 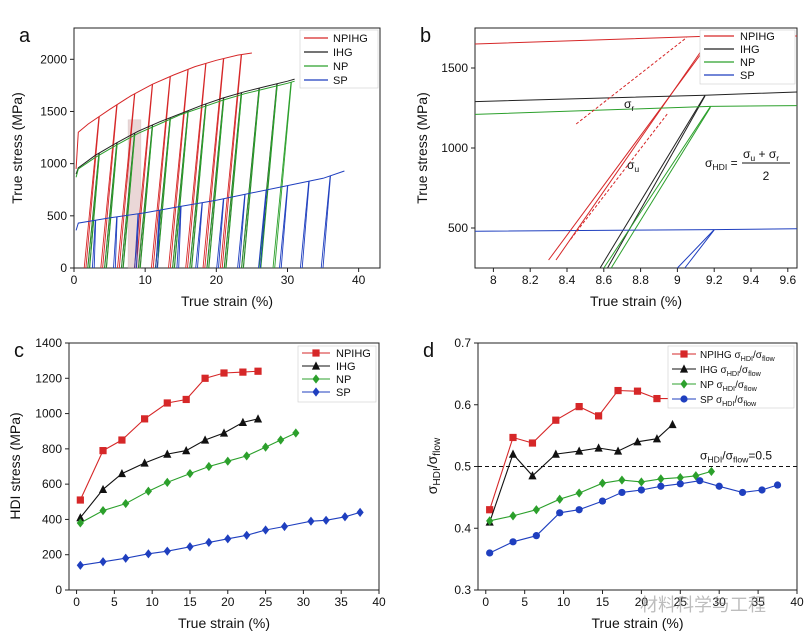 What do you see at coordinates (52, 449) in the screenshot?
I see `y-tick-label: 800` at bounding box center [52, 449].